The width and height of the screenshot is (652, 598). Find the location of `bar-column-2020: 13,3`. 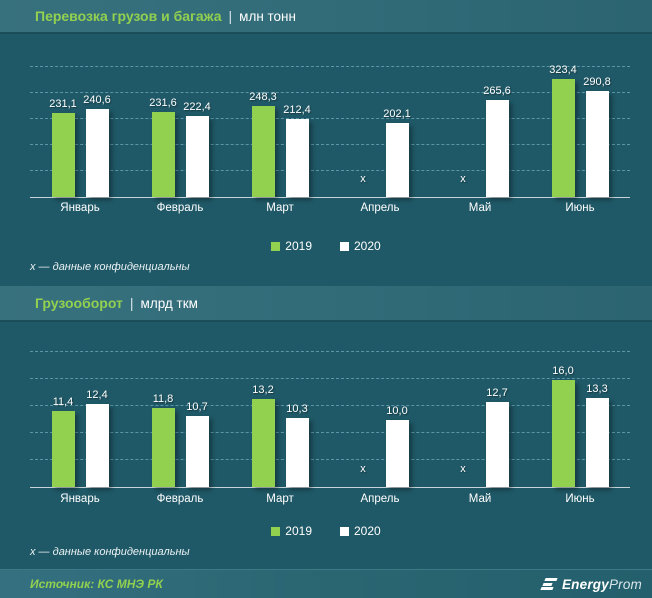

bar-column-2020: 13,3 is located at coordinates (597, 435).